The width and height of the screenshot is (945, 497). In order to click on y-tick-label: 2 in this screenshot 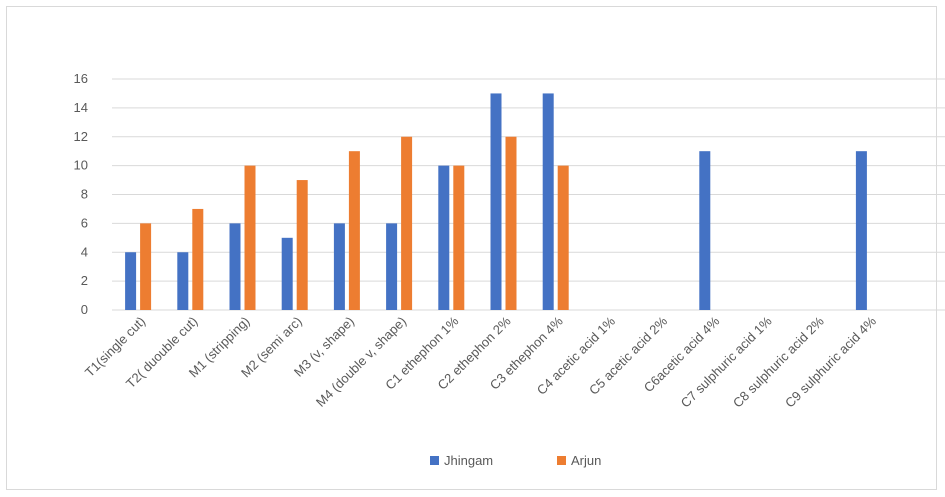, I will do `click(84, 280)`.